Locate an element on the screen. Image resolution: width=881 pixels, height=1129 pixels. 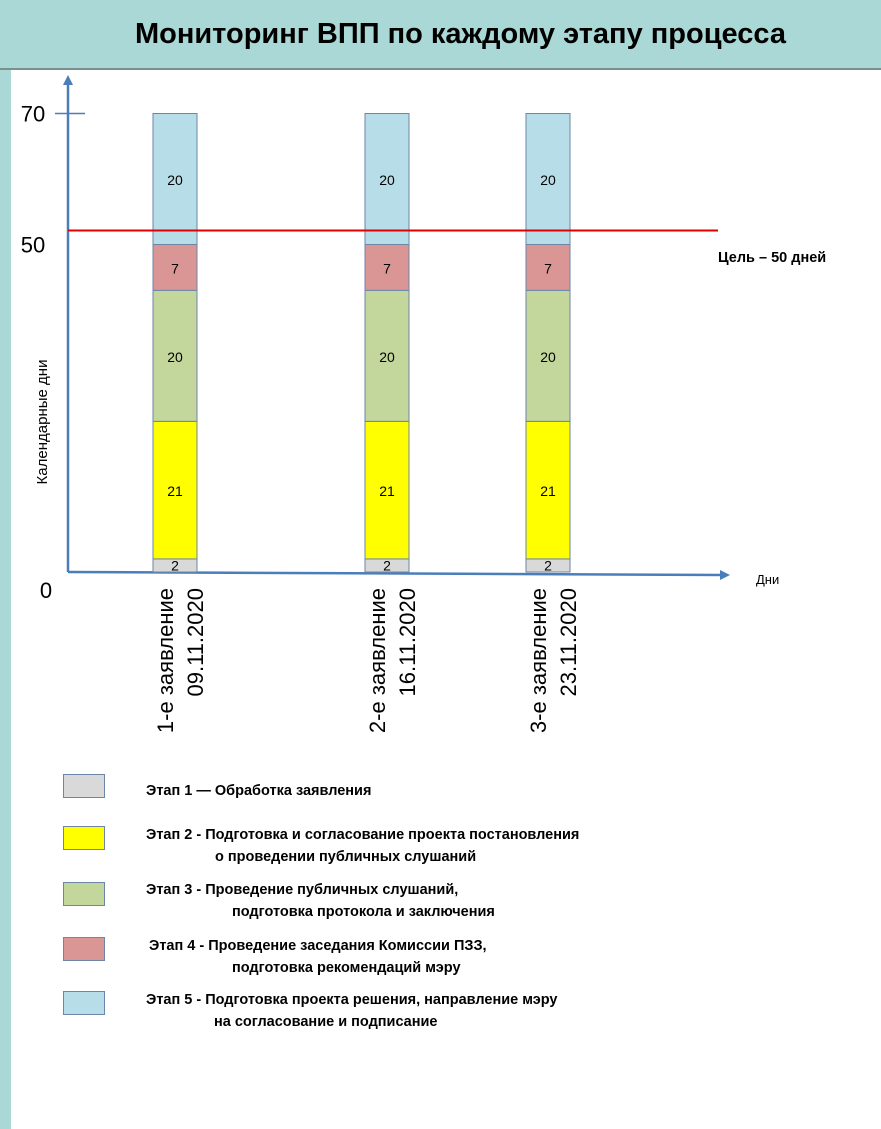
title-bar: Мониторинг ВПП по каждому этапу процесса is located at coordinates (440, 35).